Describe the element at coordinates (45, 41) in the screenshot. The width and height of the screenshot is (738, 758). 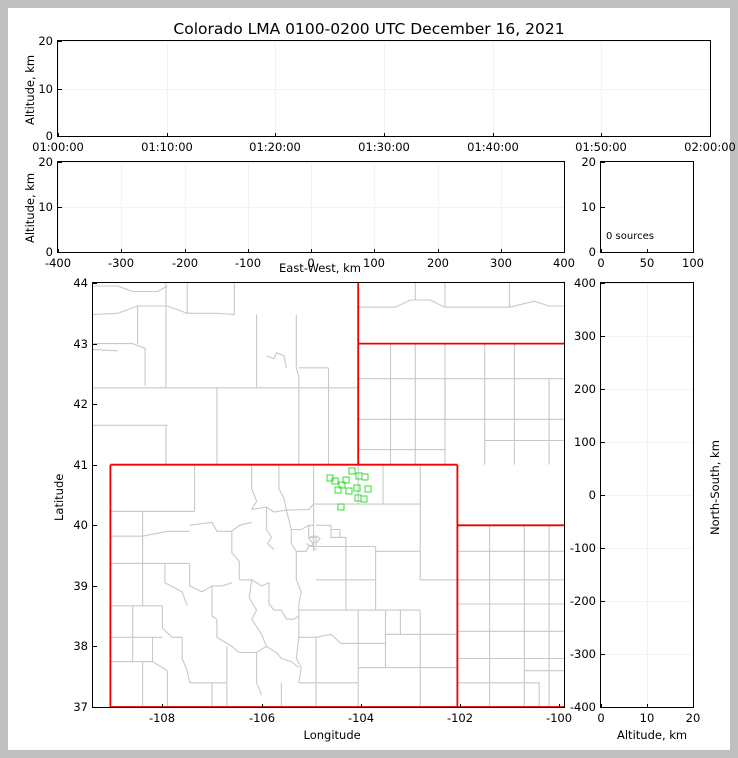
I see `altitude-axis-1-label-2: 20` at that location.